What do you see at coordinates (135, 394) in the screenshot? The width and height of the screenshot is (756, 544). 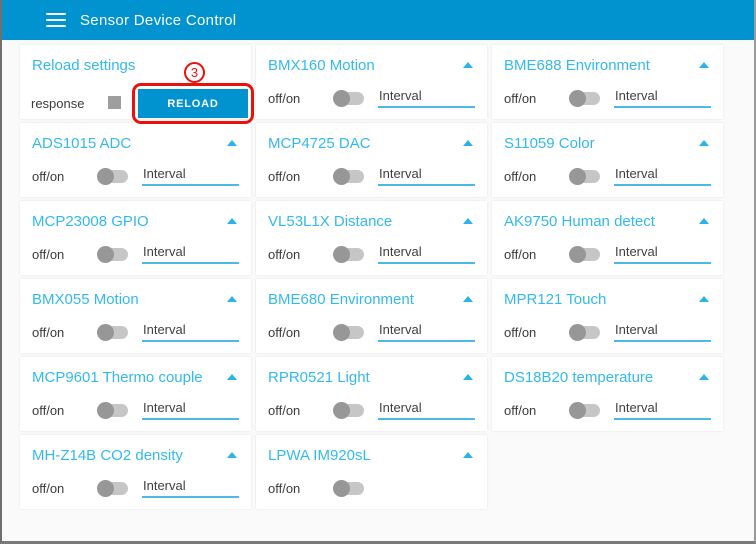 I see `sensor-panel: MCP9601 Thermo couple off/on` at bounding box center [135, 394].